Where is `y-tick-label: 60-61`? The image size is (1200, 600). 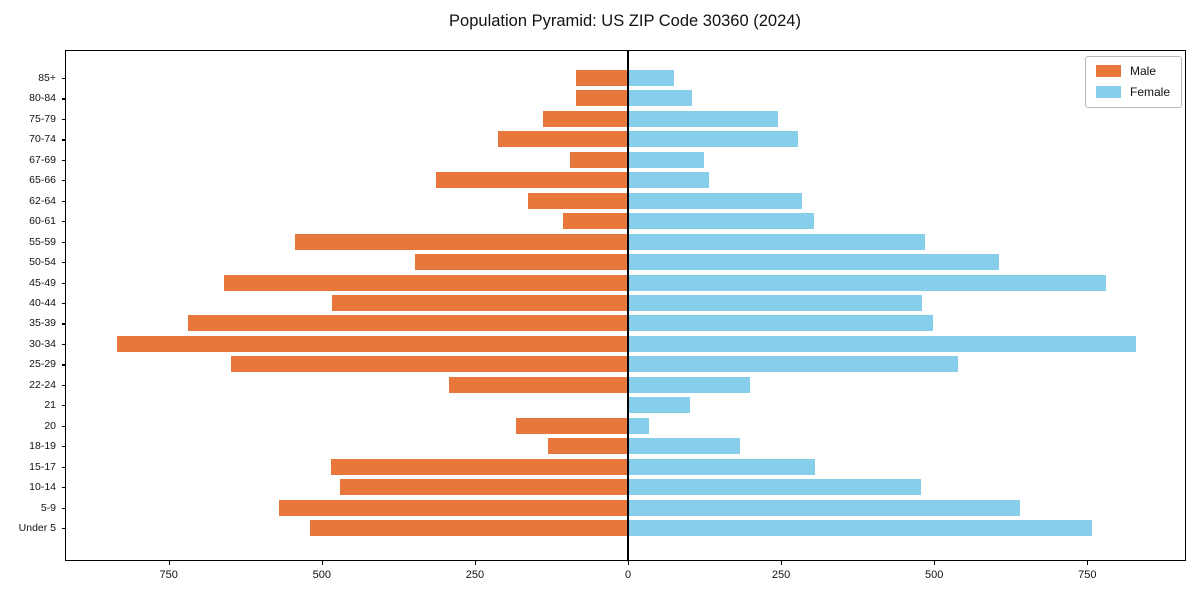 y-tick-label: 60-61 is located at coordinates (42, 221).